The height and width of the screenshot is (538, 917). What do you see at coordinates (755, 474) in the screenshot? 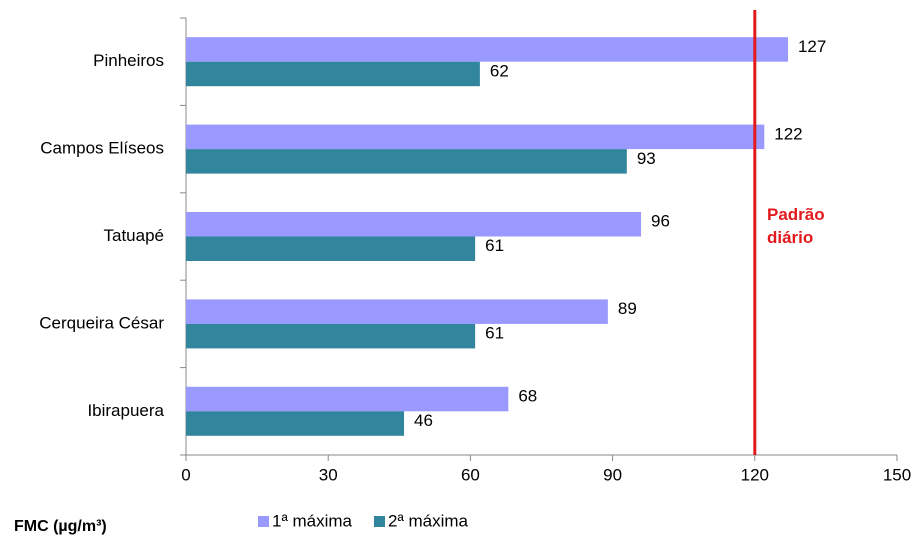
I see `x-tick-label: 120` at bounding box center [755, 474].